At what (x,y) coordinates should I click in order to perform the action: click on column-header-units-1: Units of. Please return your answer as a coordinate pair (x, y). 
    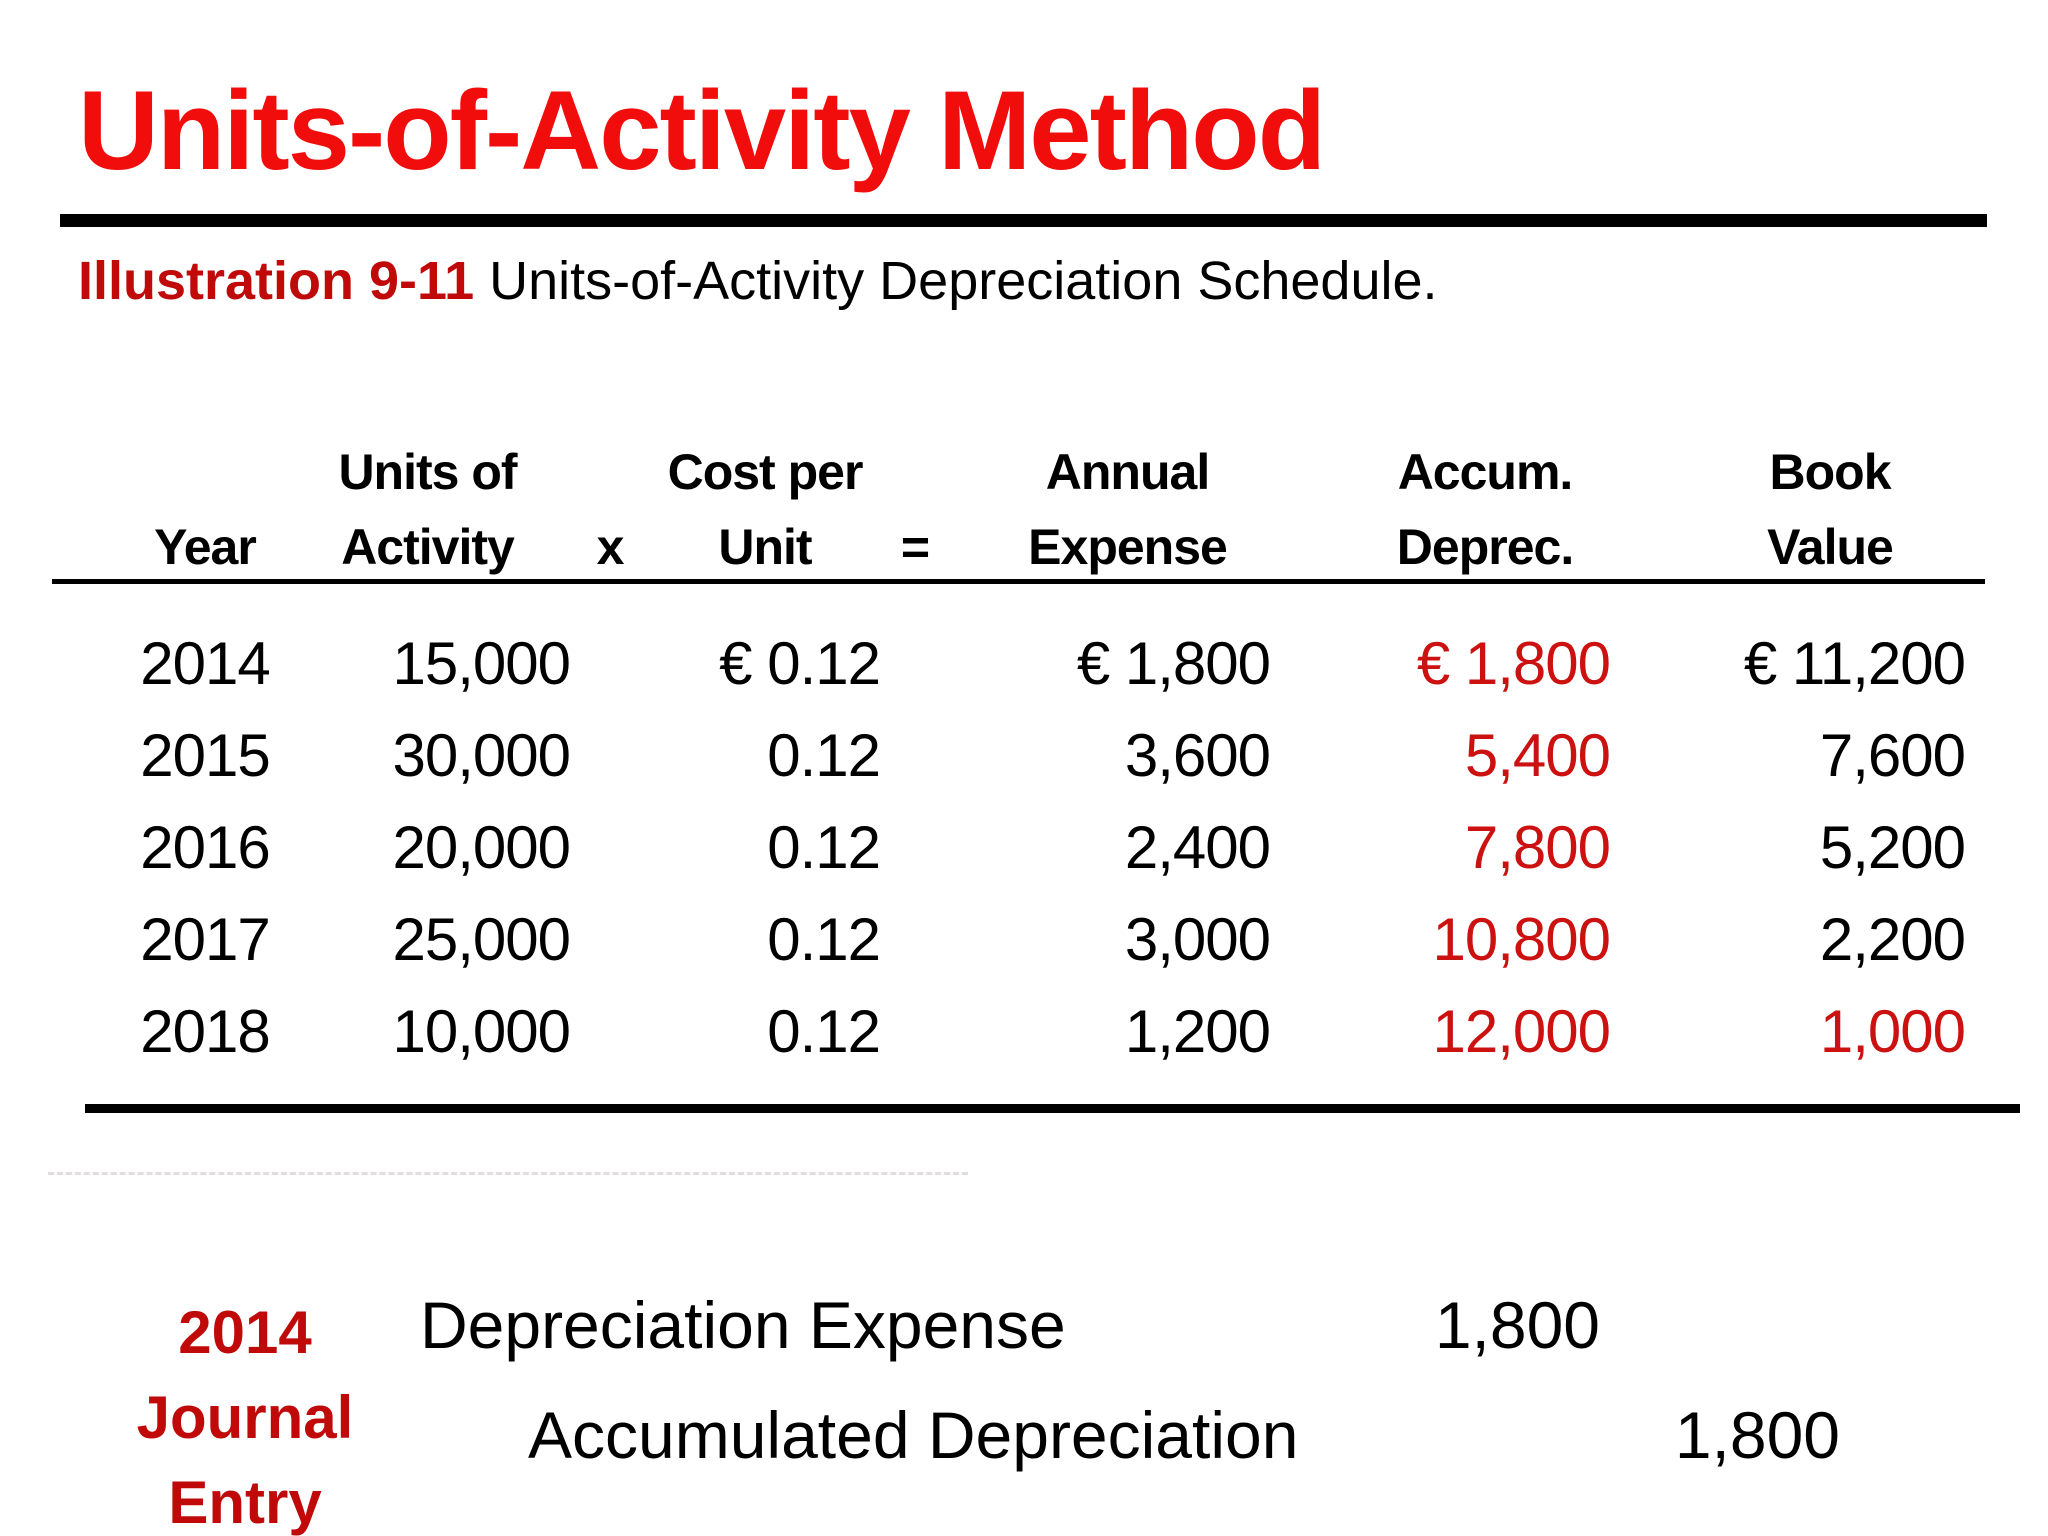
    Looking at the image, I should click on (427, 472).